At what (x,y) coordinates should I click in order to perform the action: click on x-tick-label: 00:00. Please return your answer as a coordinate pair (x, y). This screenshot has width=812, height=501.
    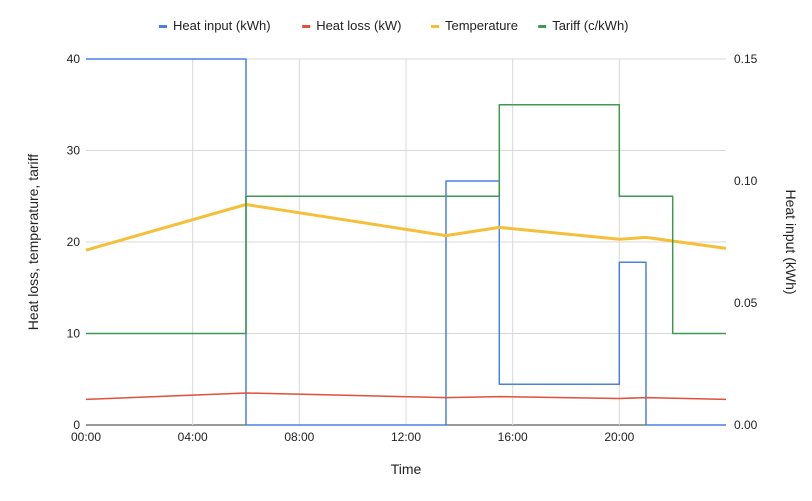
    Looking at the image, I should click on (86, 437).